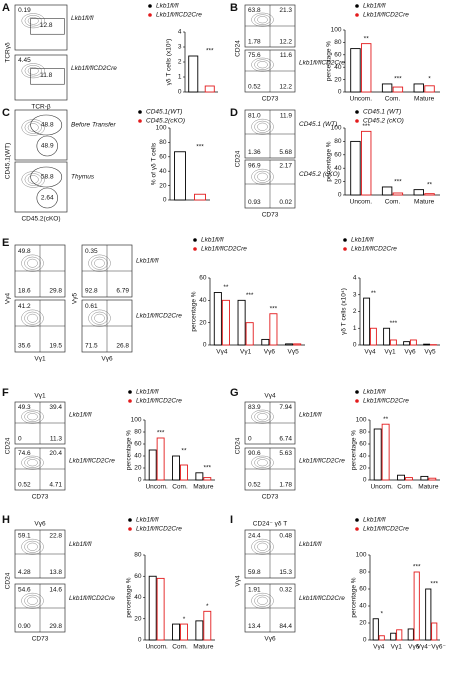 The image size is (451, 690). Describe the element at coordinates (344, 311) in the screenshot. I see `y-axis-label: γδ T cells (x10⁴)` at that location.